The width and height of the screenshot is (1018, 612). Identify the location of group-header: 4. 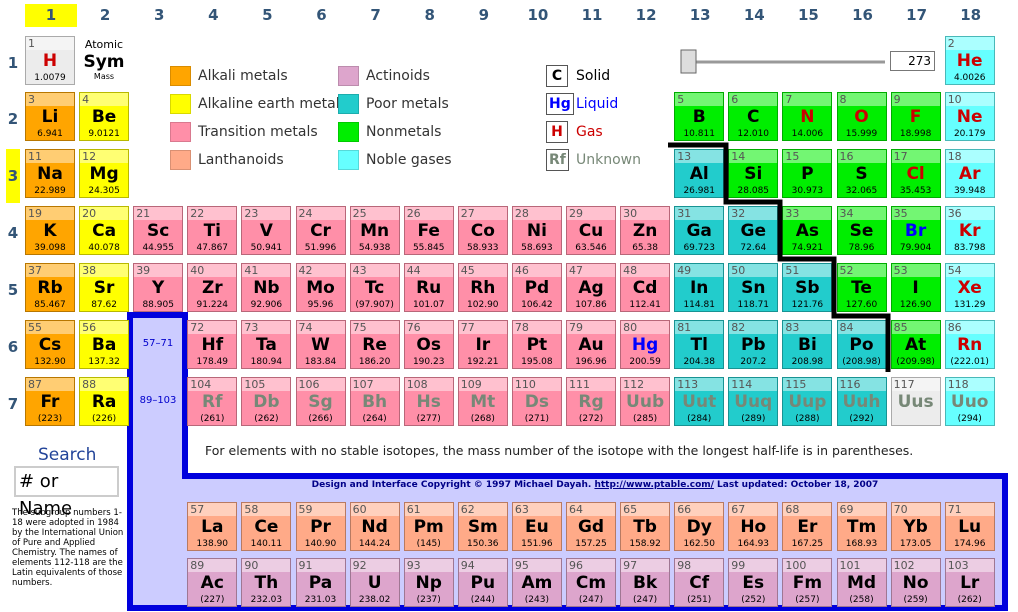
(213, 15).